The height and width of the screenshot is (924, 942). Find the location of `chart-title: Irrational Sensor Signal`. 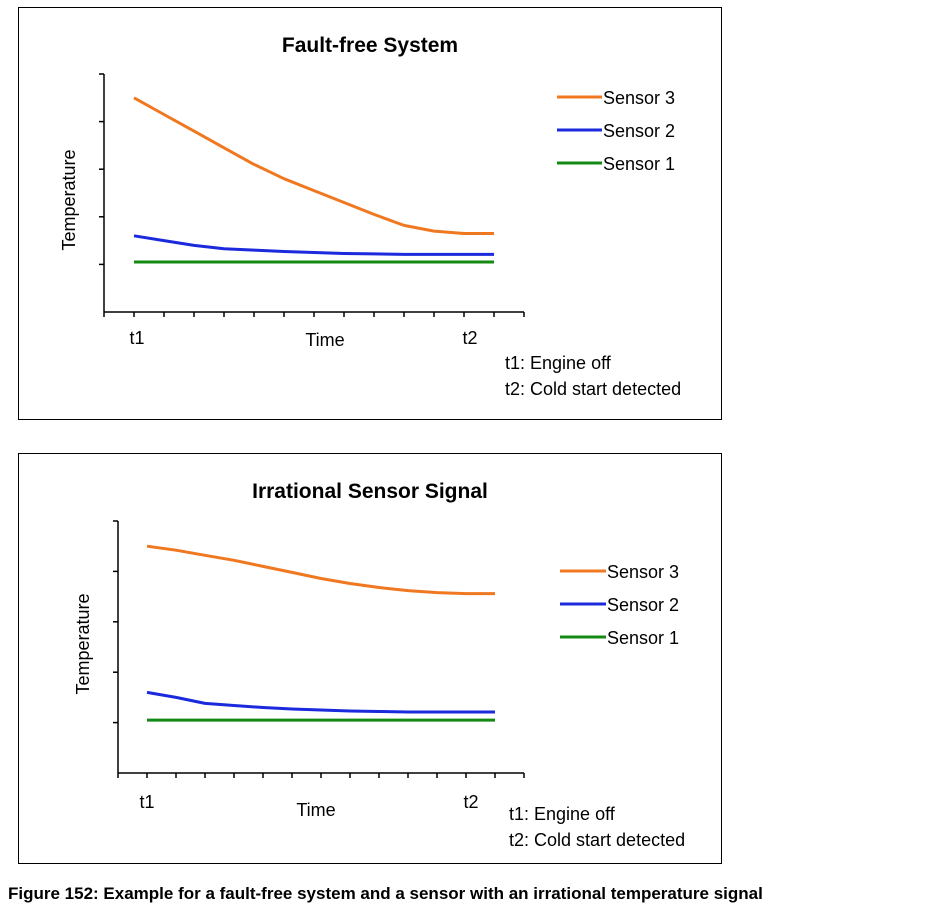

chart-title: Irrational Sensor Signal is located at coordinates (370, 491).